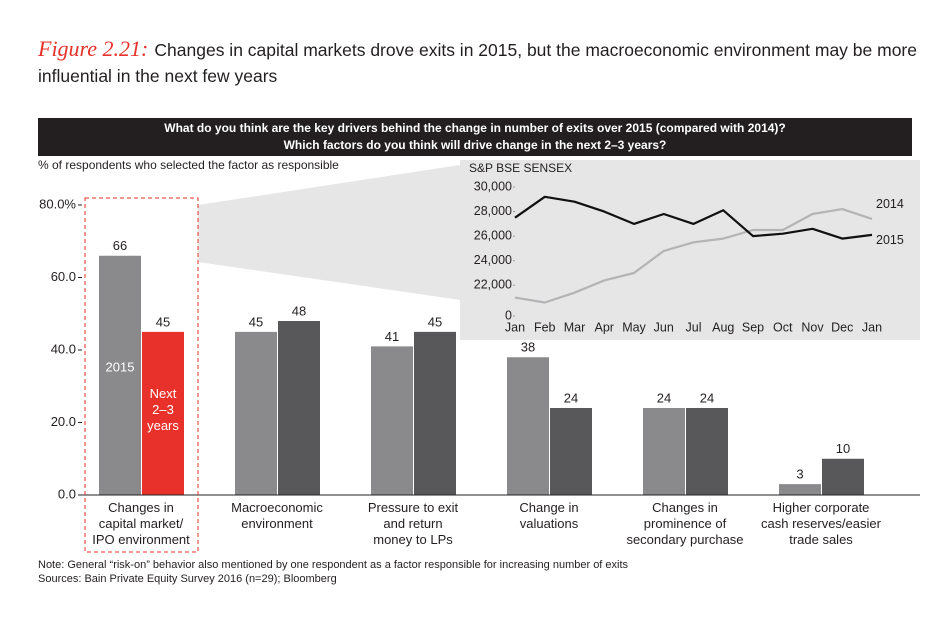 The width and height of the screenshot is (950, 626). What do you see at coordinates (493, 260) in the screenshot?
I see `y-tick-label: 24,000` at bounding box center [493, 260].